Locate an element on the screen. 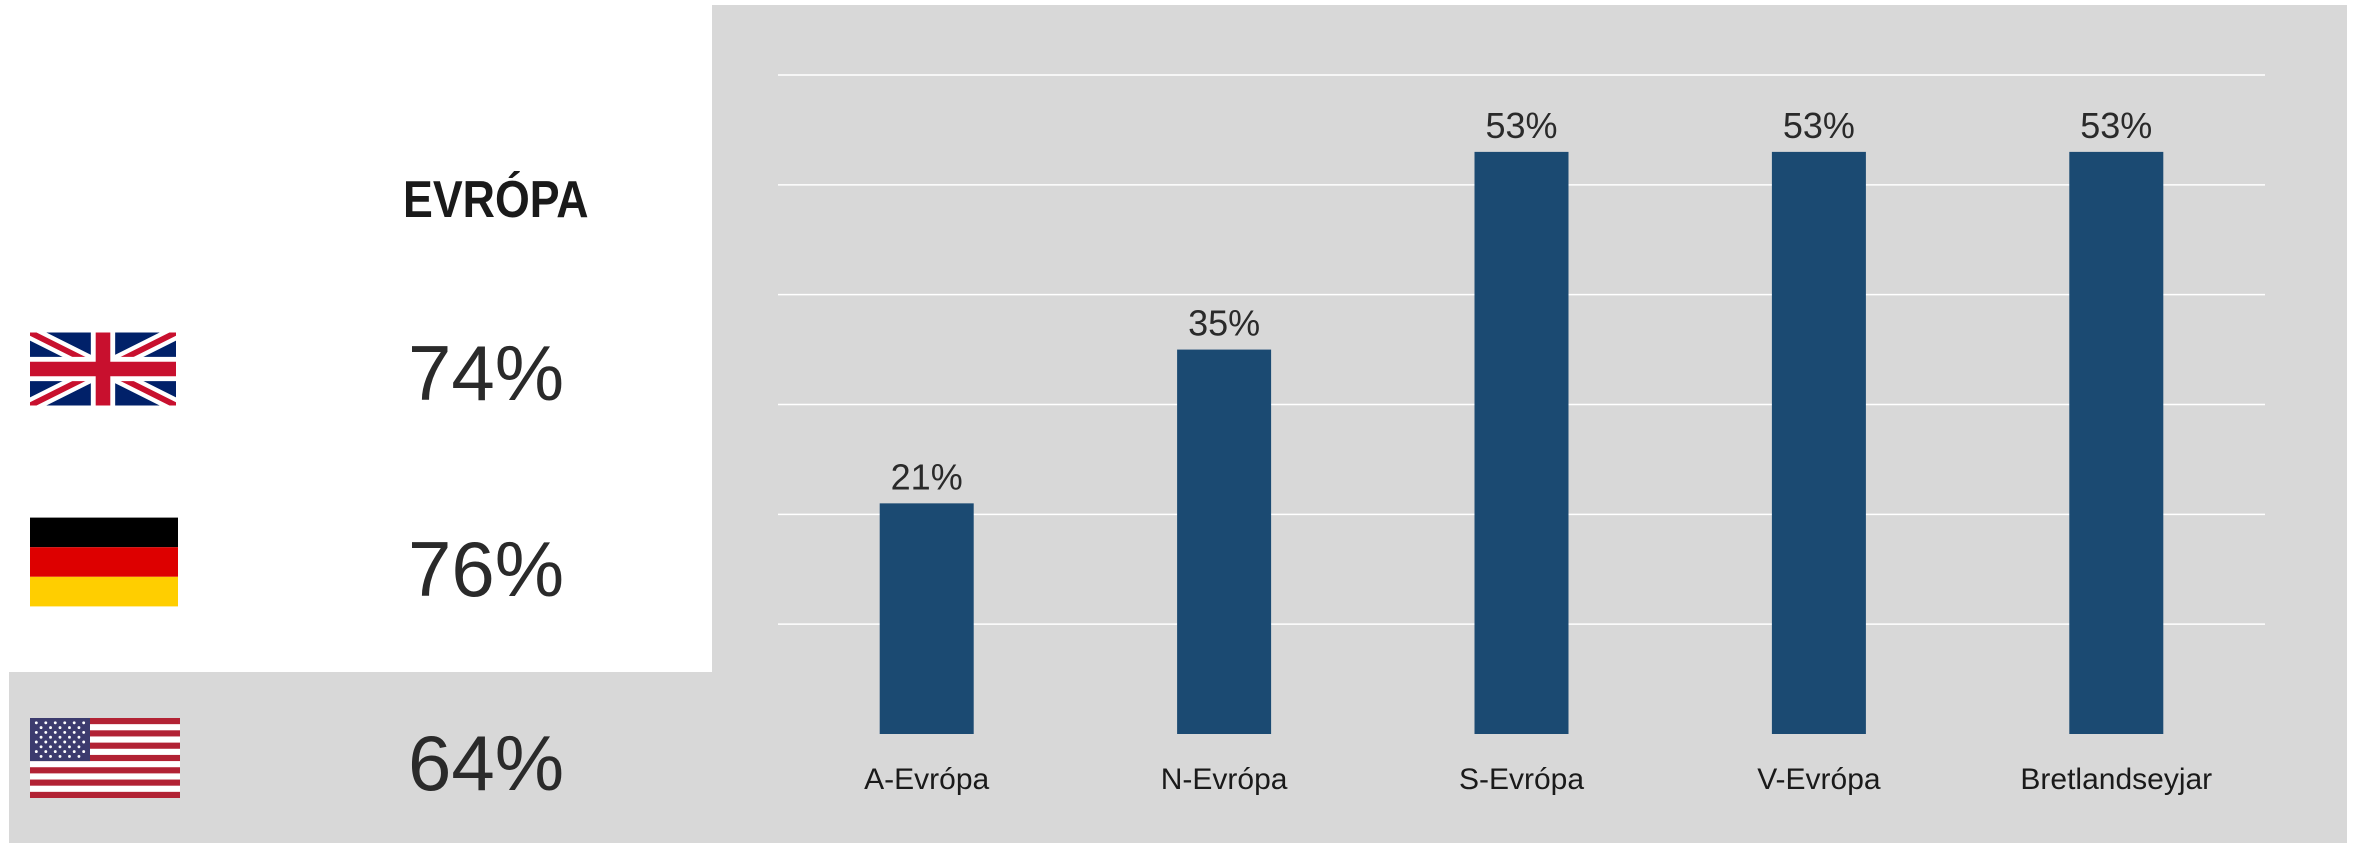 This screenshot has width=2356, height=843. x-tick-label-2: S-Evrópa is located at coordinates (1521, 779).